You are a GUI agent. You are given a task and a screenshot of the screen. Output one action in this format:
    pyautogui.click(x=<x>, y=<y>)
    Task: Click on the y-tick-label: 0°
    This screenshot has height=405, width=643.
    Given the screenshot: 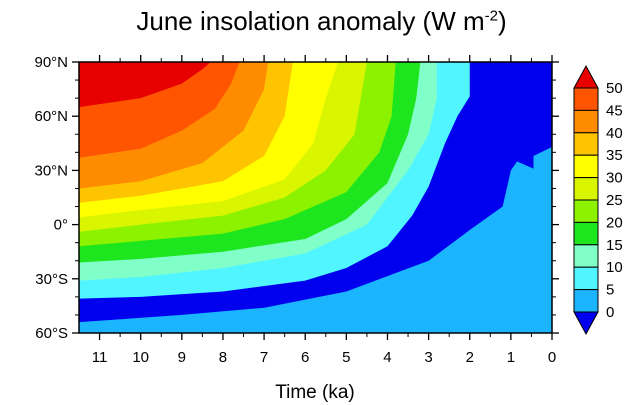 What is the action you would take?
    pyautogui.click(x=61, y=225)
    